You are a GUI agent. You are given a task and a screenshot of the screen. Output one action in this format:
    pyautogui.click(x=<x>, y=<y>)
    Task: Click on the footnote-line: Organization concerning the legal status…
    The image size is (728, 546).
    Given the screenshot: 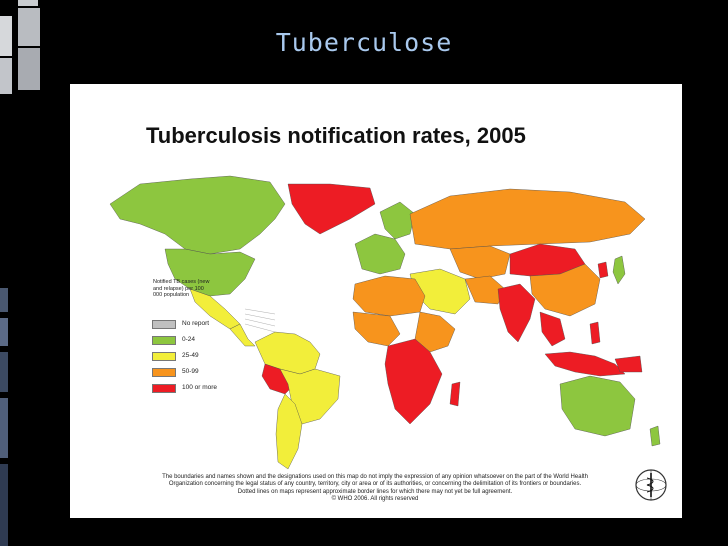 What is the action you would take?
    pyautogui.click(x=375, y=484)
    